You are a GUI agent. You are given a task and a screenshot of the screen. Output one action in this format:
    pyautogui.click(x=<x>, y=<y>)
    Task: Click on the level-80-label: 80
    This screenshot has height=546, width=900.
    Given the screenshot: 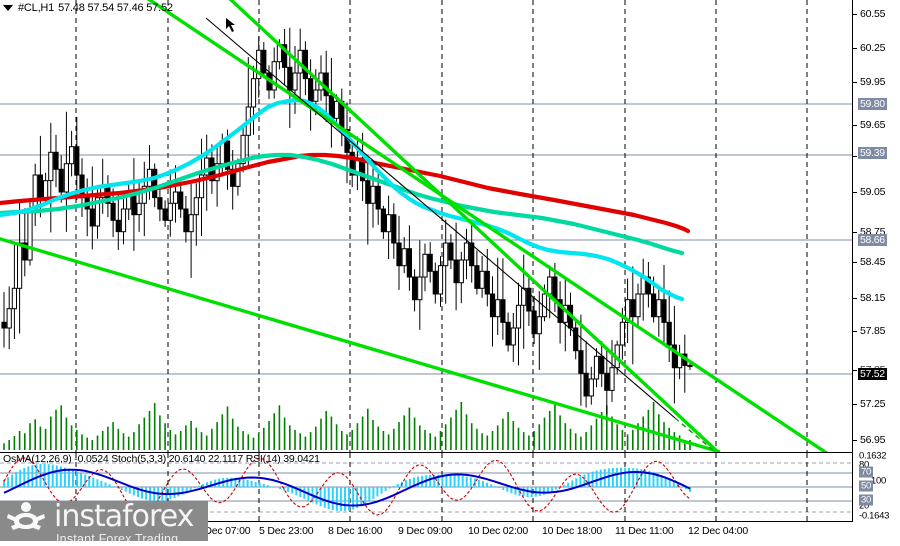 What is the action you would take?
    pyautogui.click(x=864, y=465)
    